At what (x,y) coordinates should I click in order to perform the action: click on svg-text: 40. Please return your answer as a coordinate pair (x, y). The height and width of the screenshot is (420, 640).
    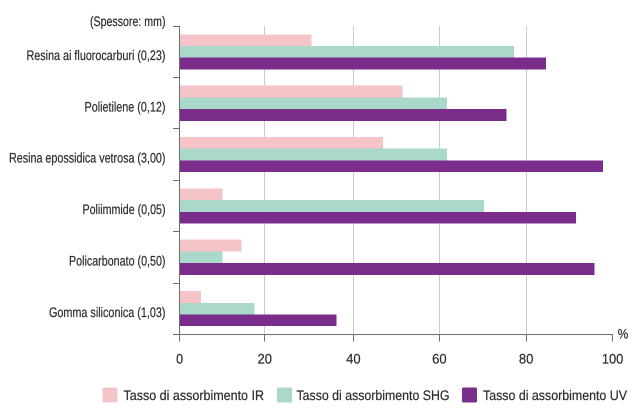
    Looking at the image, I should click on (353, 359).